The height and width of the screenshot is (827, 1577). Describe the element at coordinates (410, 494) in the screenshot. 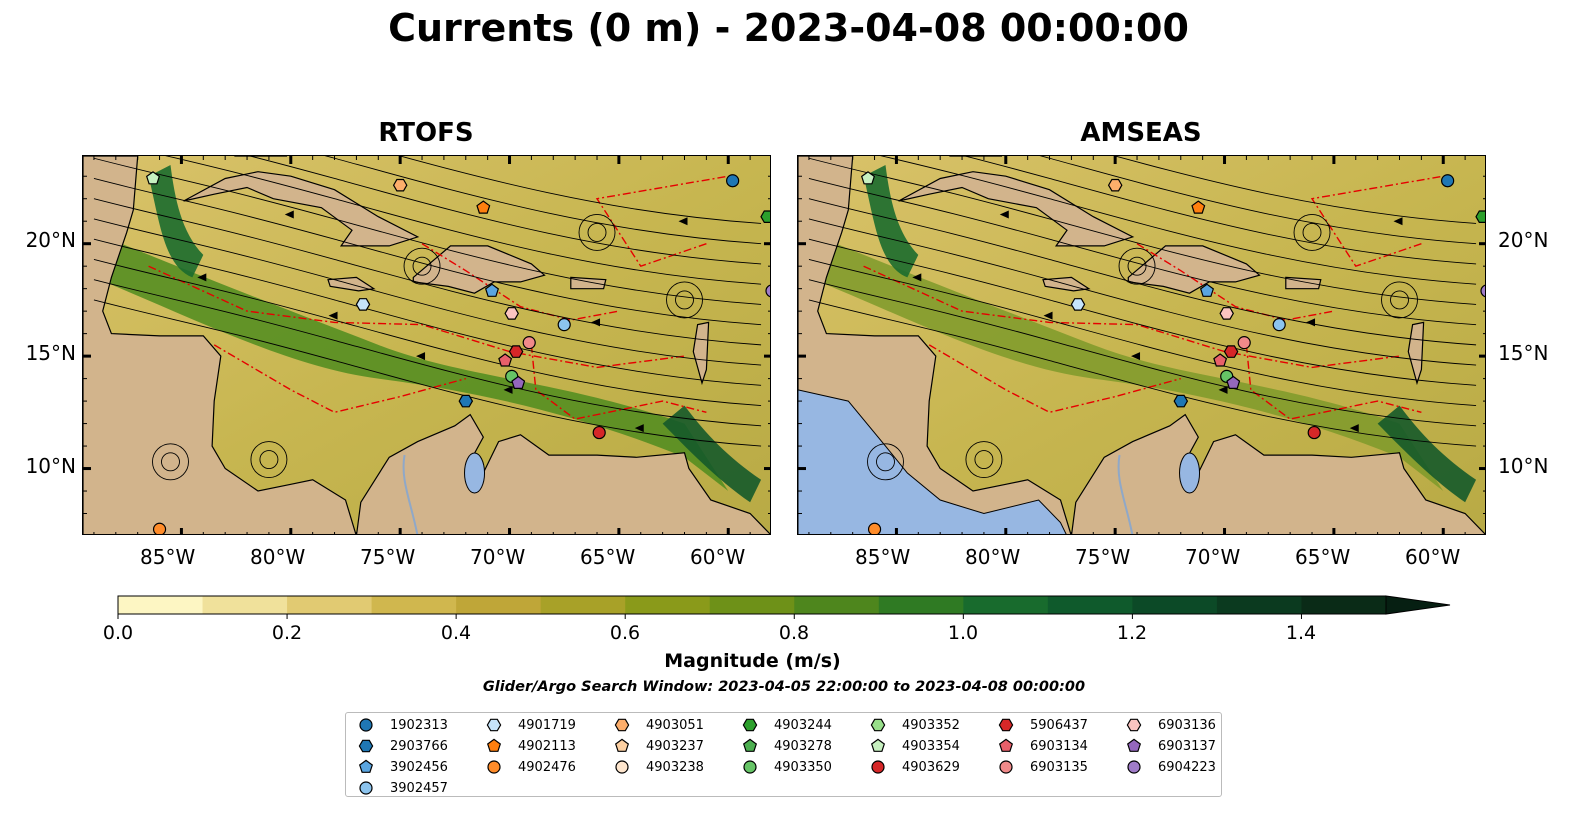

I see `magdalena-river` at that location.